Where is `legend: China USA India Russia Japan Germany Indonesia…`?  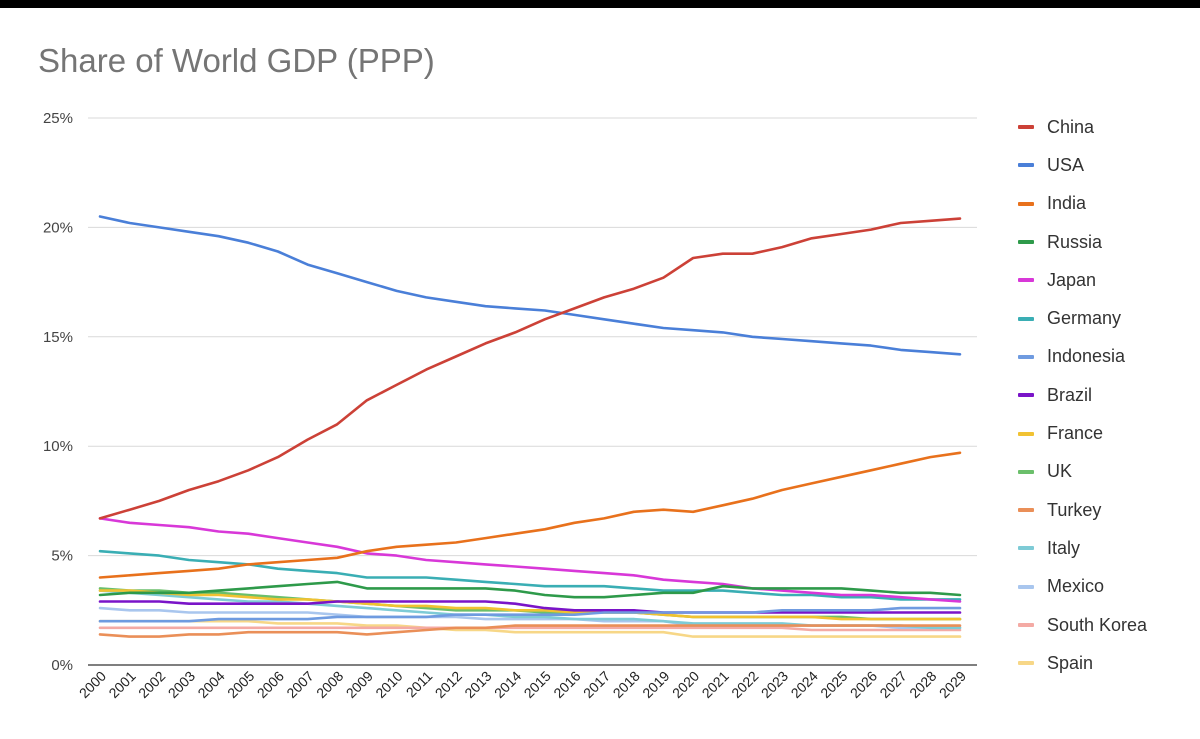 legend: China USA India Russia Japan Germany Indonesia… is located at coordinates (1108, 395).